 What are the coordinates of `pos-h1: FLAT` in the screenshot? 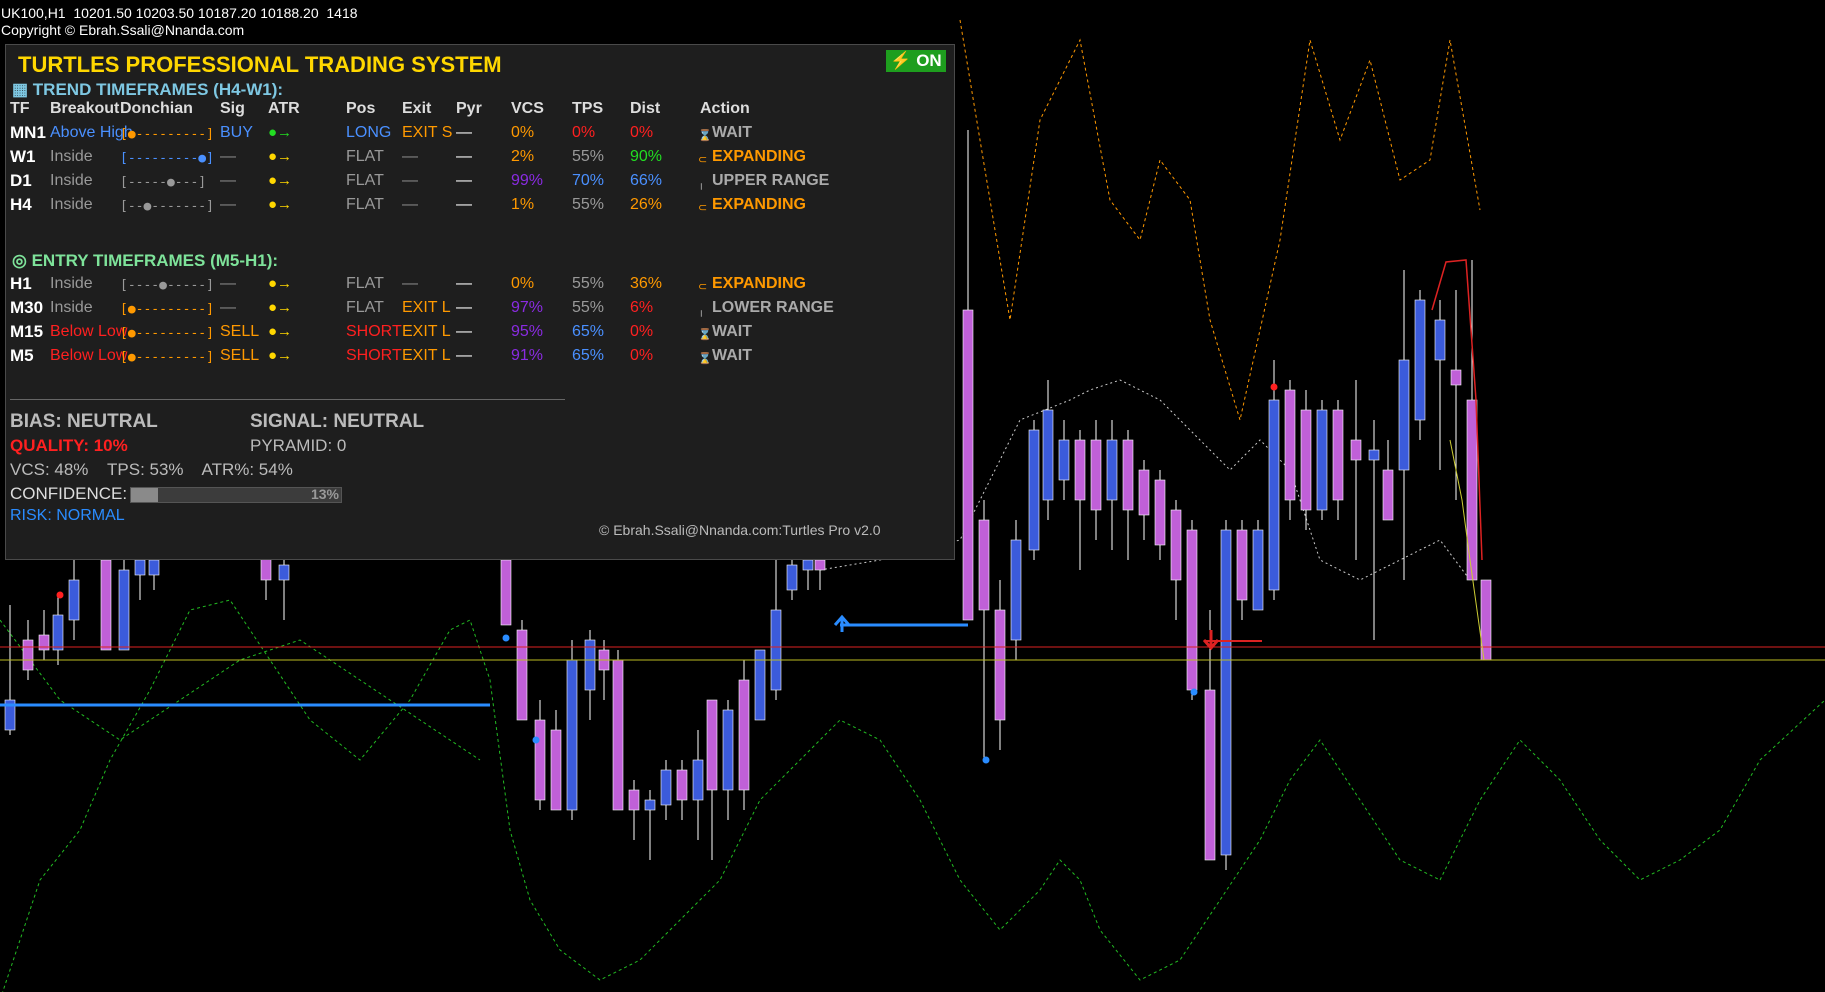 It's located at (365, 283).